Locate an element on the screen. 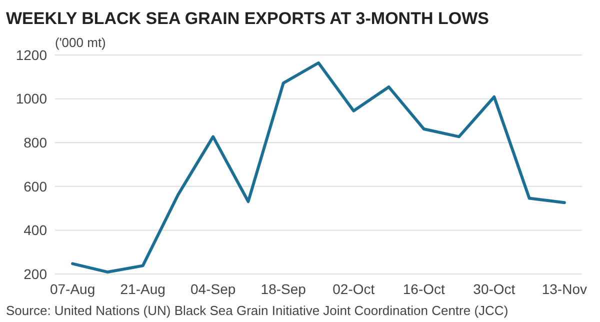 This screenshot has width=600, height=322. y-tick-label: 400 is located at coordinates (36, 230).